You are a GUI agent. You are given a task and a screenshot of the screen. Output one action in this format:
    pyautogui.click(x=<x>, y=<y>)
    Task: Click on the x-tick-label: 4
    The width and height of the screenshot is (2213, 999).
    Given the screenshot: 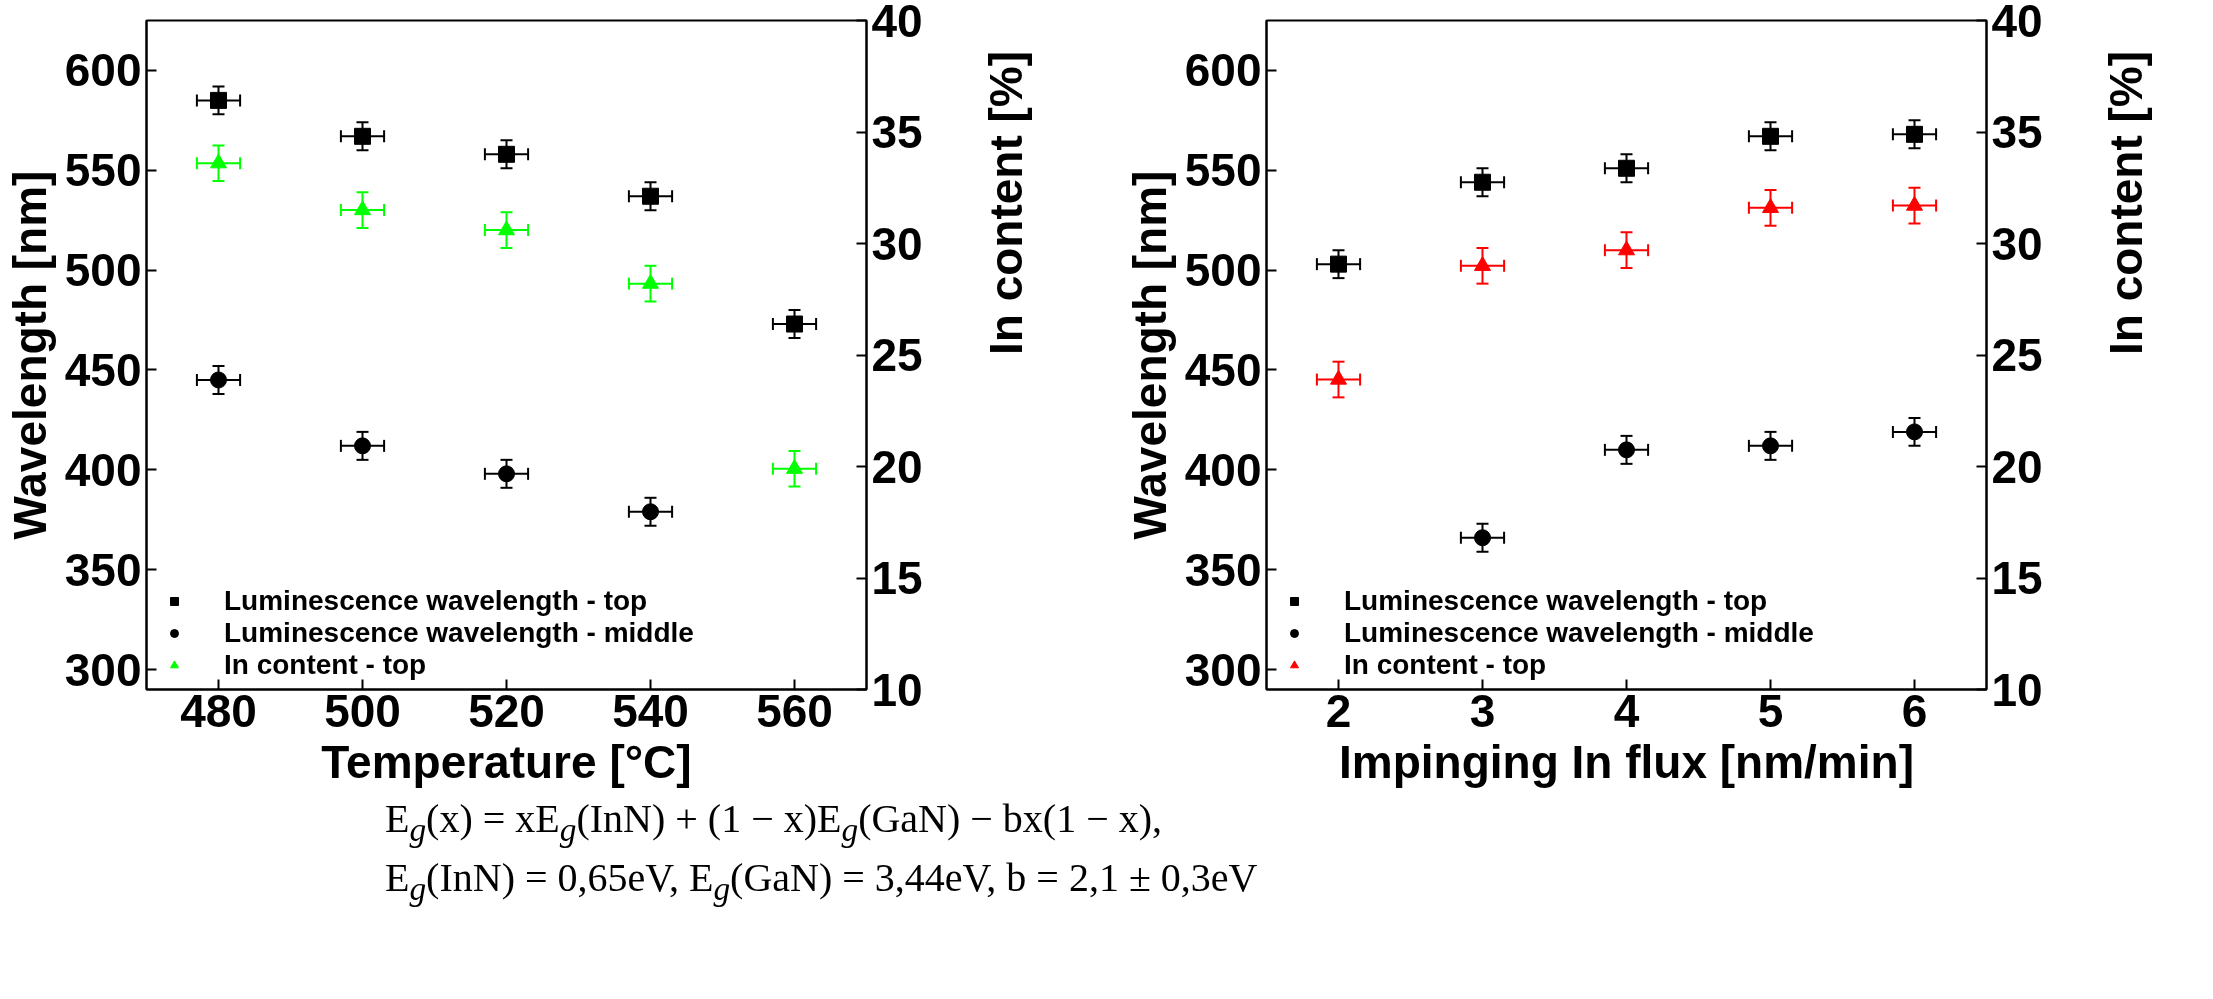 What is the action you would take?
    pyautogui.click(x=1626, y=710)
    